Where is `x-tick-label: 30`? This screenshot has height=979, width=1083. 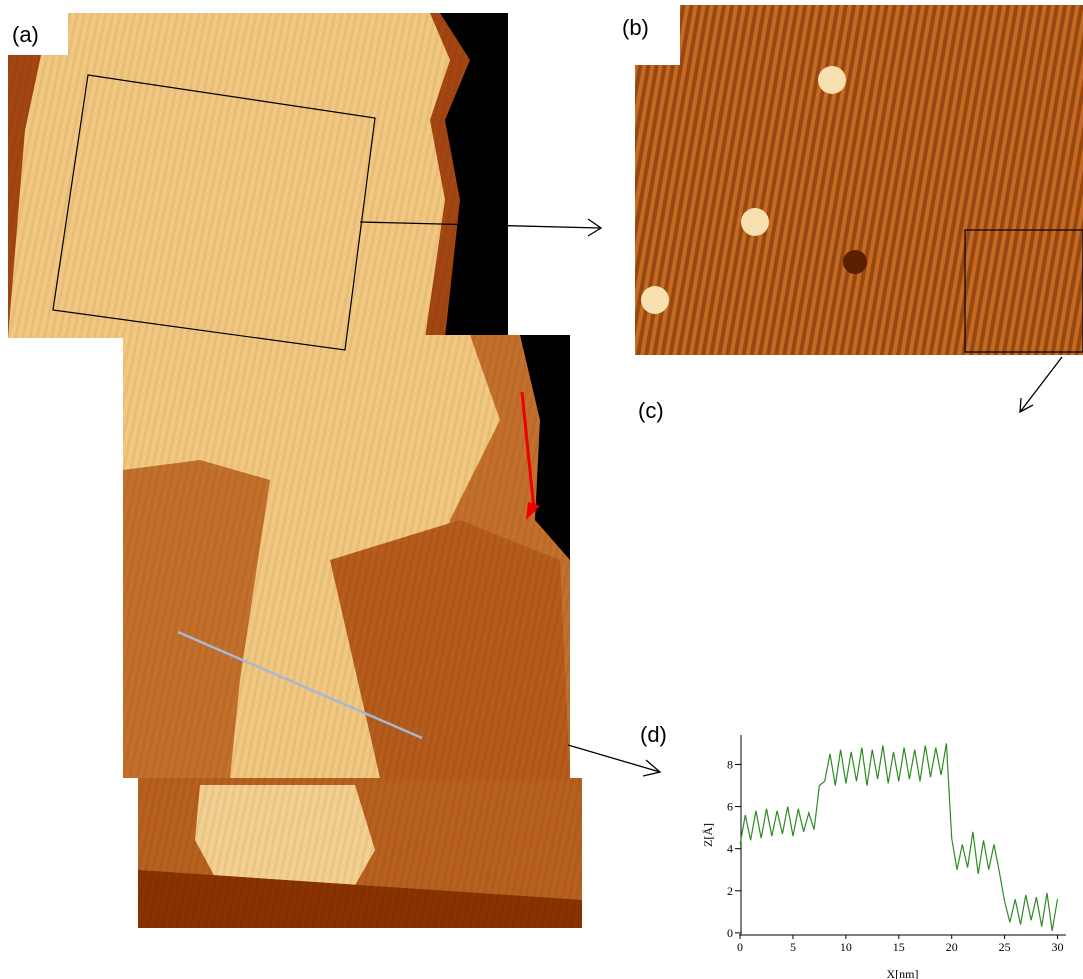 x-tick-label: 30 is located at coordinates (1058, 947).